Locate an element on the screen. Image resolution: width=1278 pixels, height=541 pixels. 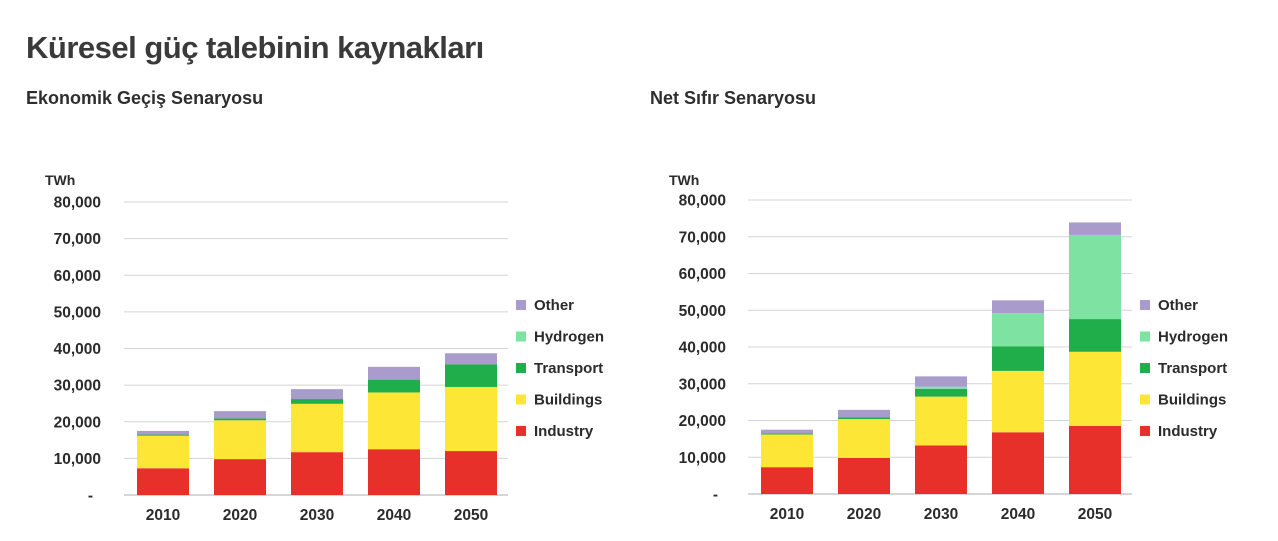
chart-title-net-zero: Net Sıfır Senaryosu is located at coordinates (733, 98).